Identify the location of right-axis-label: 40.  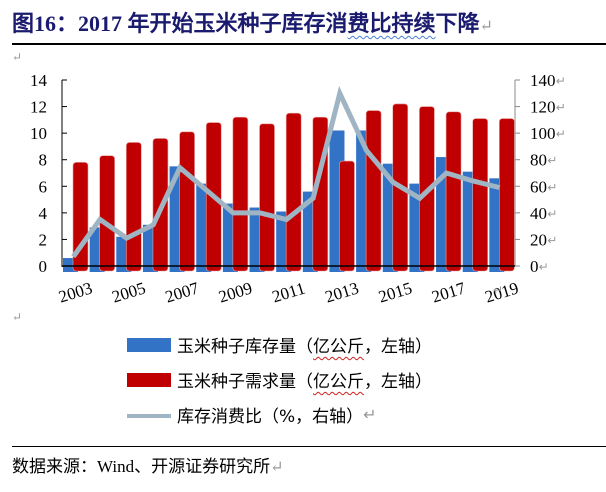
(538, 213).